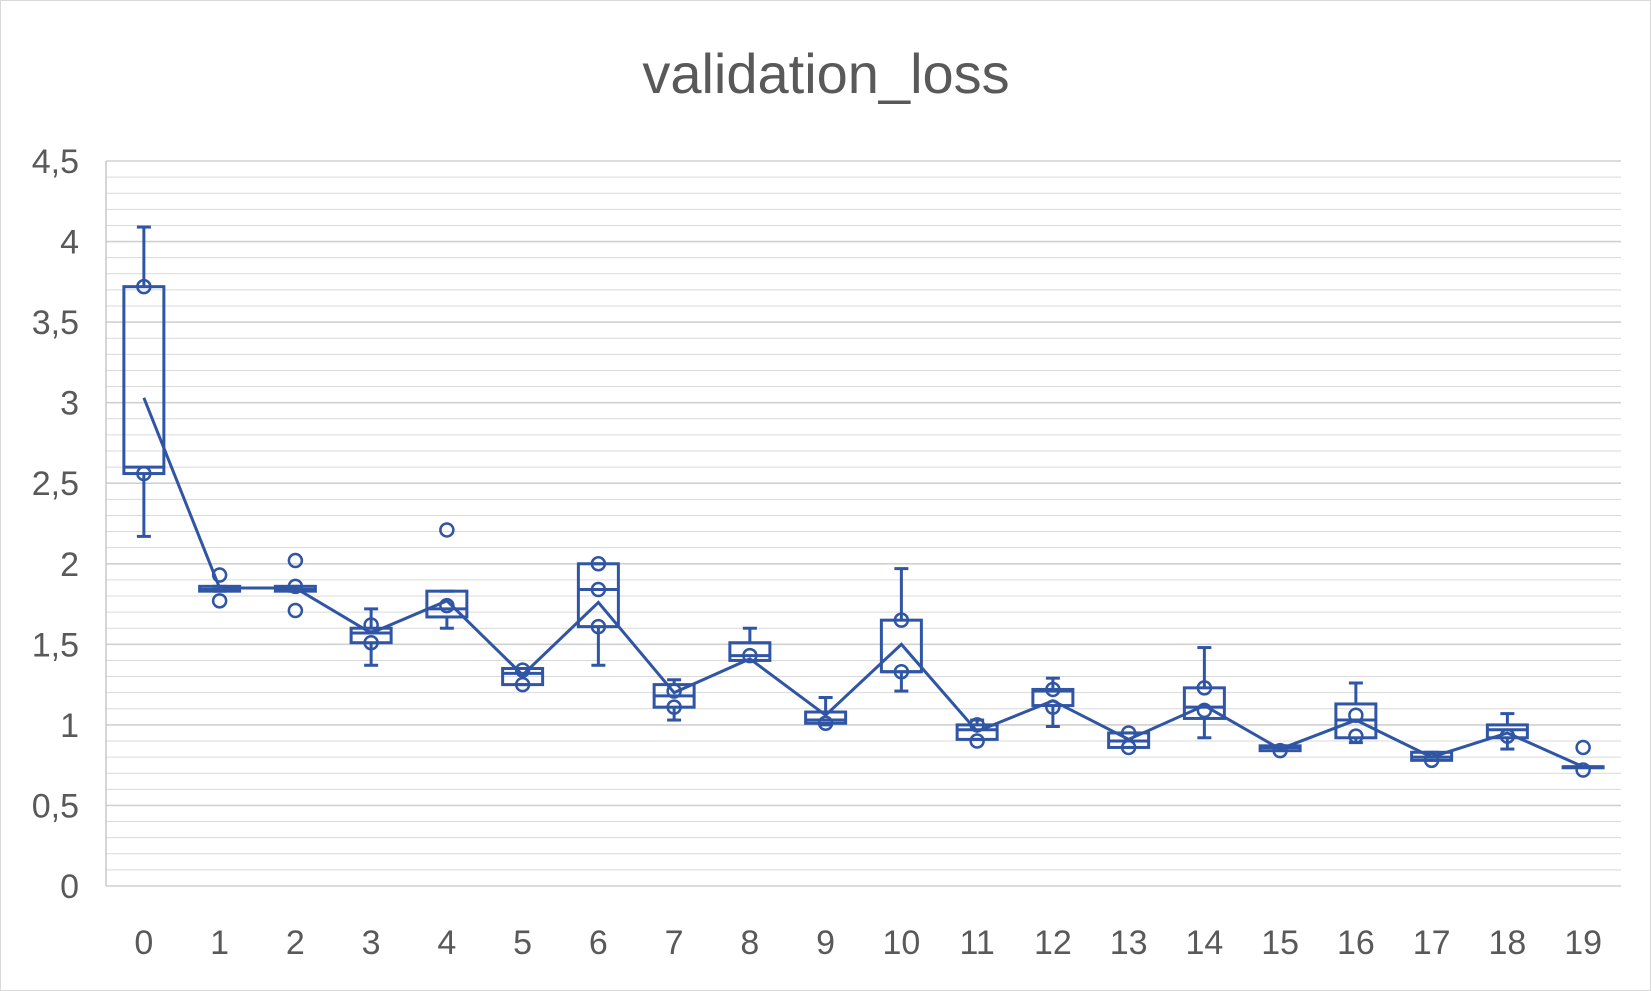  Describe the element at coordinates (219, 943) in the screenshot. I see `x-tick-label: 1` at that location.